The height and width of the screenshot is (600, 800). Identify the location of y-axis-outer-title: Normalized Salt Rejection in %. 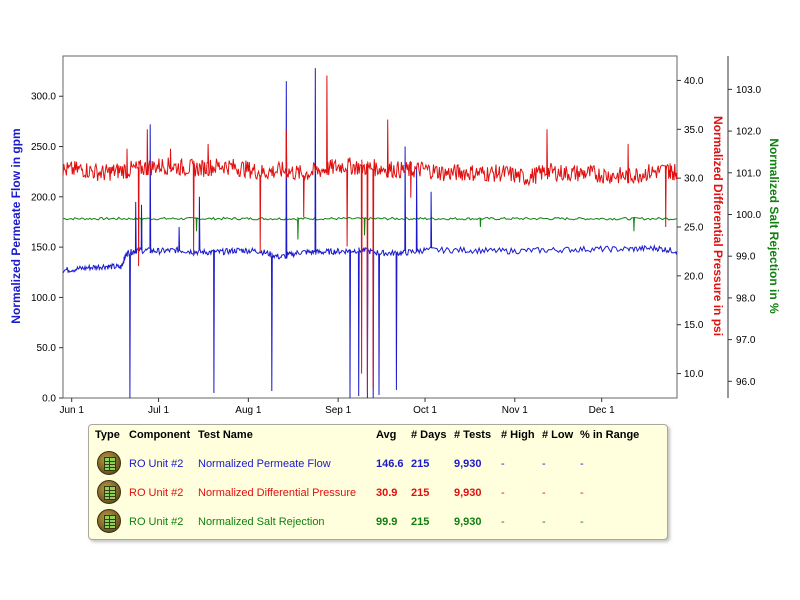
(774, 226).